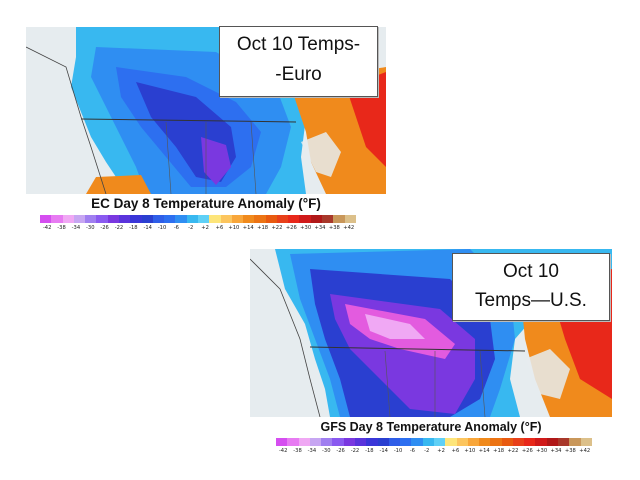  I want to click on gfs-scale-tick-label: -6, so click(412, 451).